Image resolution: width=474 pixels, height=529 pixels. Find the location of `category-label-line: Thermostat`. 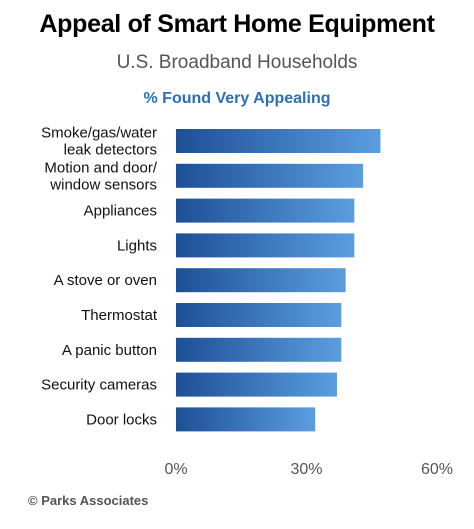

category-label-line: Thermostat is located at coordinates (119, 315).